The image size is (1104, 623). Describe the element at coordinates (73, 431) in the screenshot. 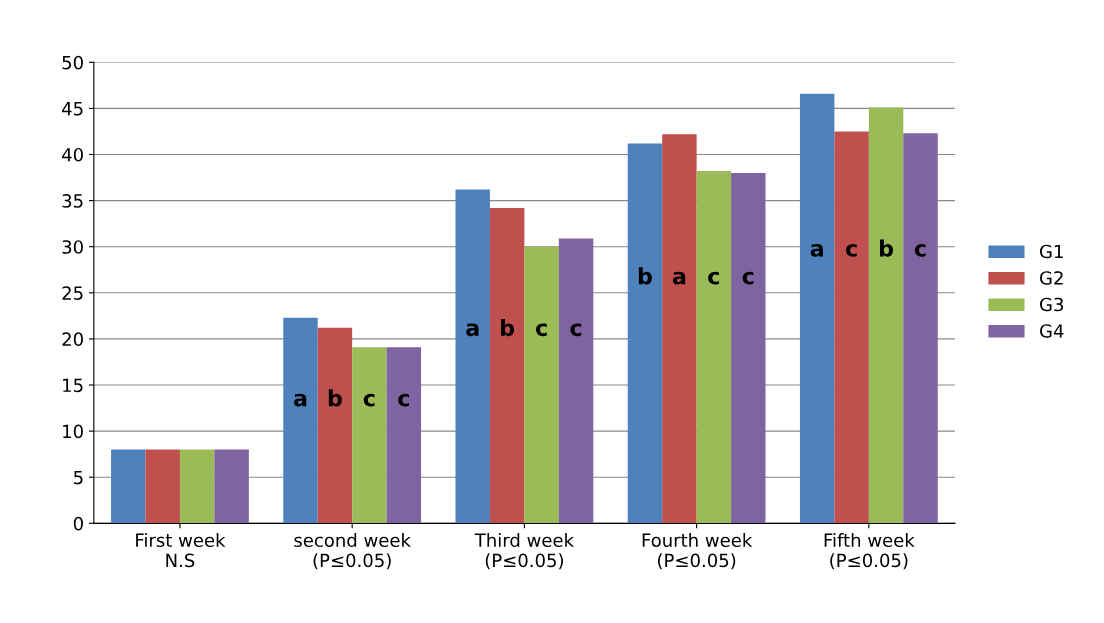

I see `y-tick-label: 10` at that location.